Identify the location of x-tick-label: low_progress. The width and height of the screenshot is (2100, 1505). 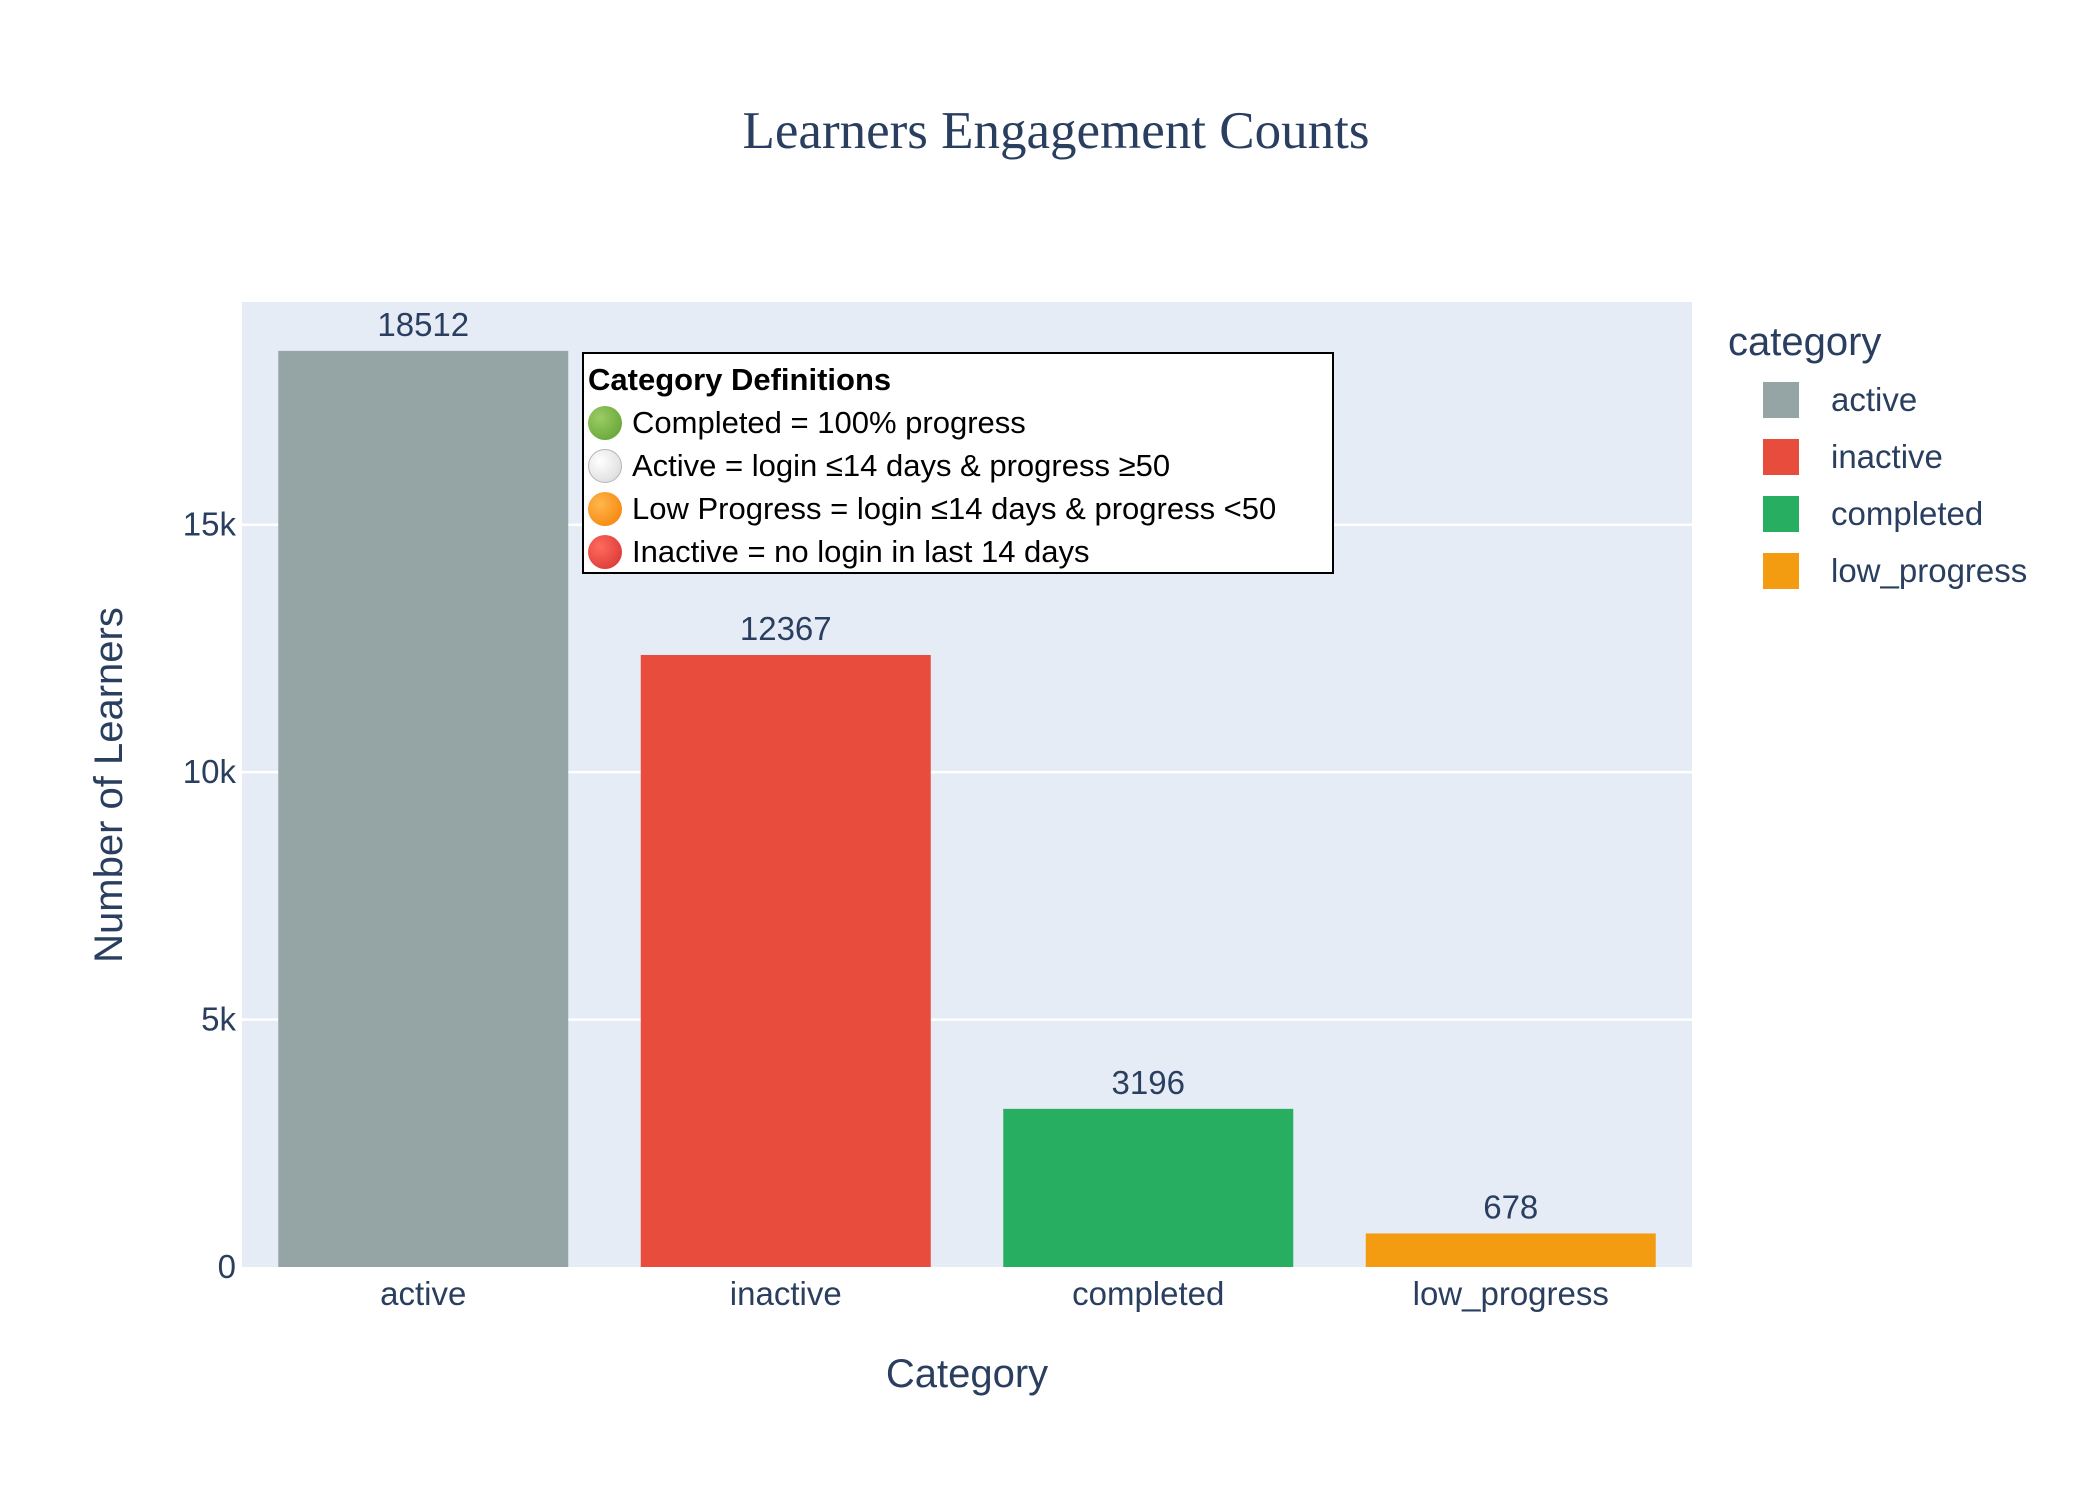
(1511, 1293).